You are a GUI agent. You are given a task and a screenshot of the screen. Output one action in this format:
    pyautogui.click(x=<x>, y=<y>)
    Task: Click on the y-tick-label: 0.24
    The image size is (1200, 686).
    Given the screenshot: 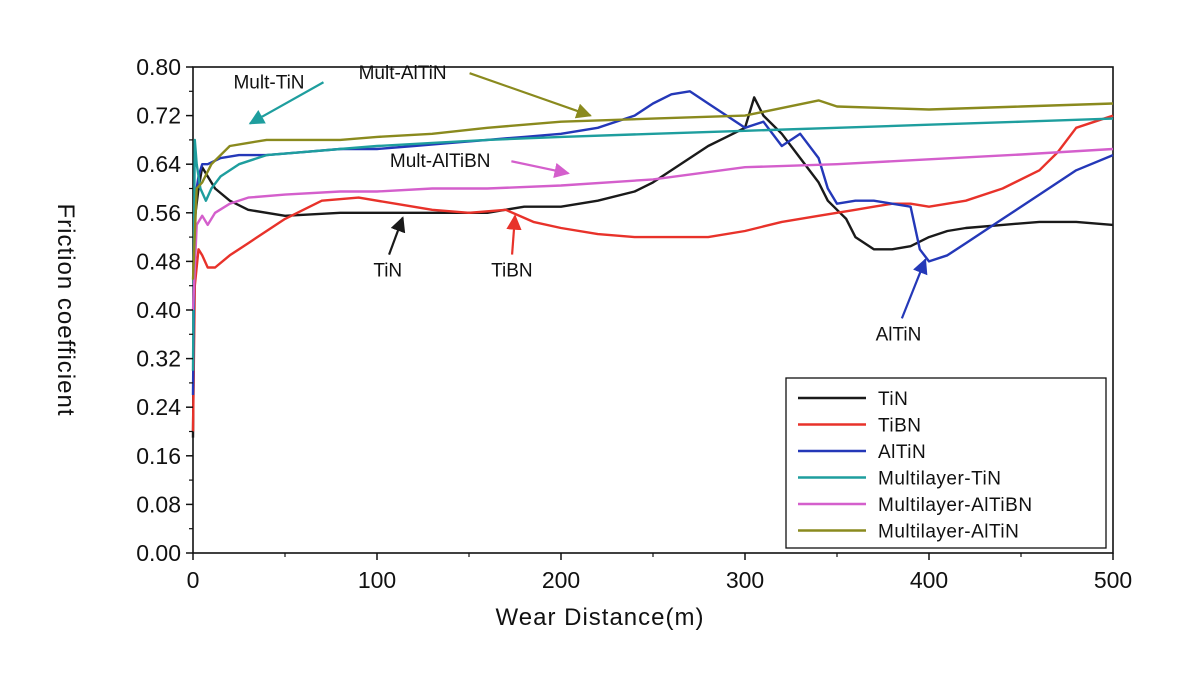 What is the action you would take?
    pyautogui.click(x=158, y=407)
    